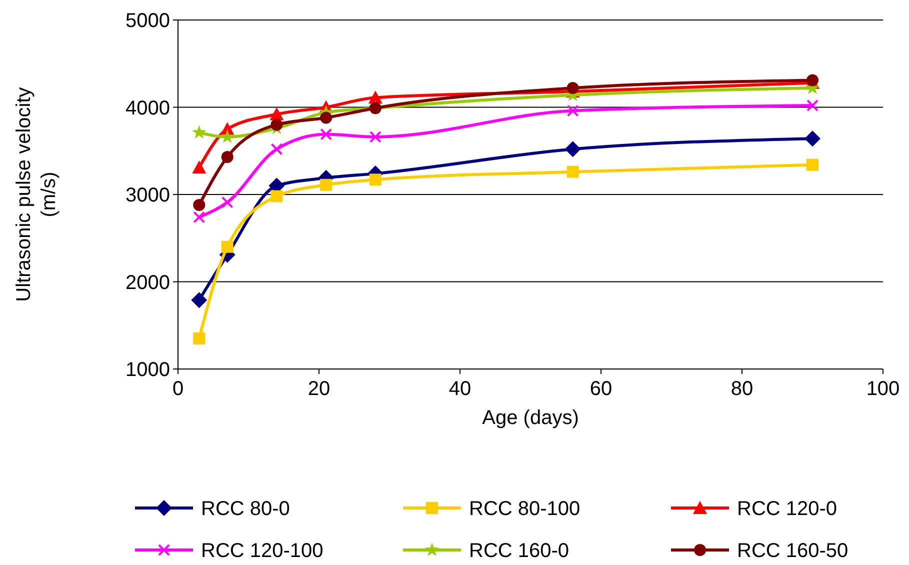  Describe the element at coordinates (148, 195) in the screenshot. I see `y-tick-label: 3000` at that location.